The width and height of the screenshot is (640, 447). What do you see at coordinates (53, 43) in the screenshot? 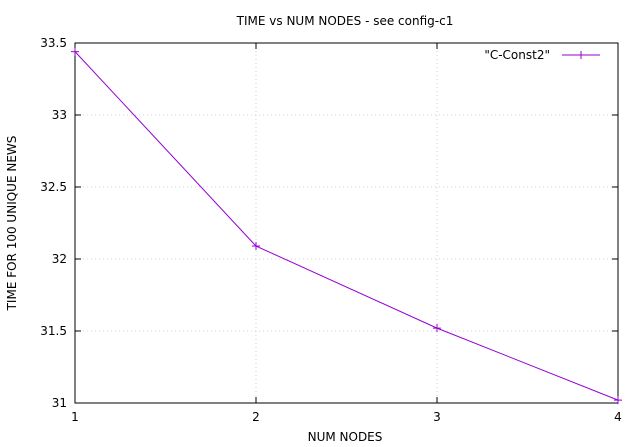
I see `y-tick-label: 33.5` at bounding box center [53, 43].